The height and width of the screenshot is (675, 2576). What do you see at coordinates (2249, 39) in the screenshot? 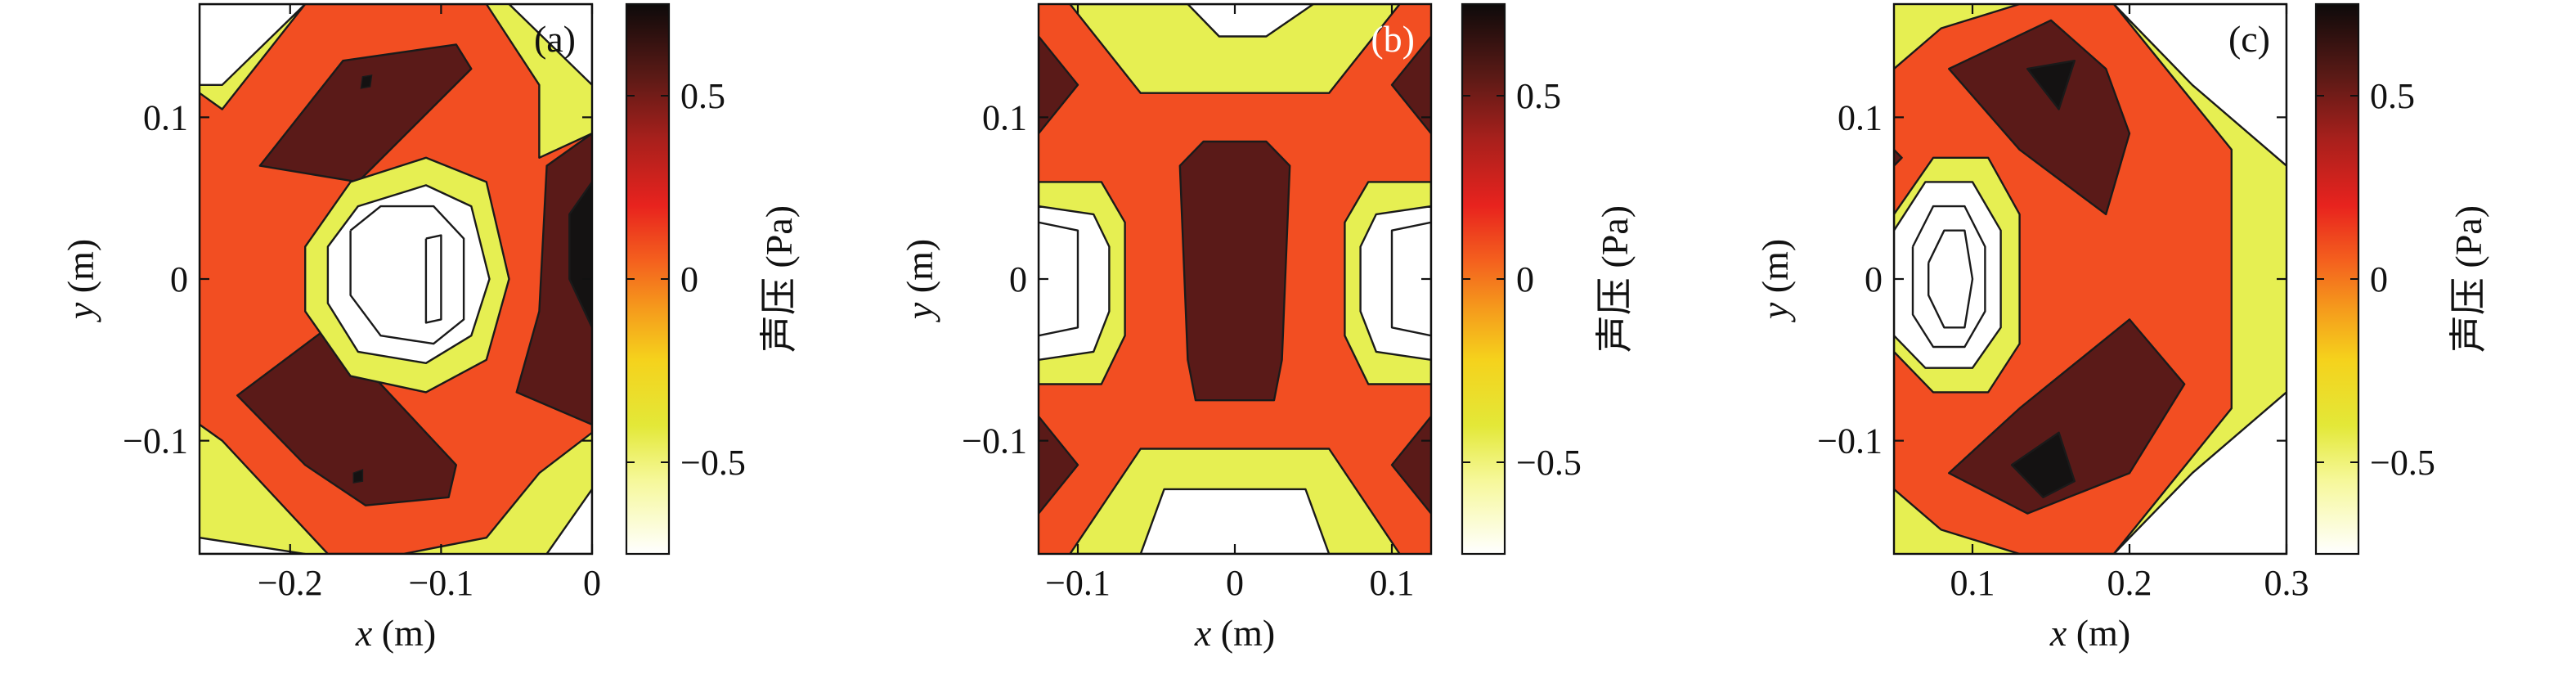
I see `panel-label: (c)` at bounding box center [2249, 39].